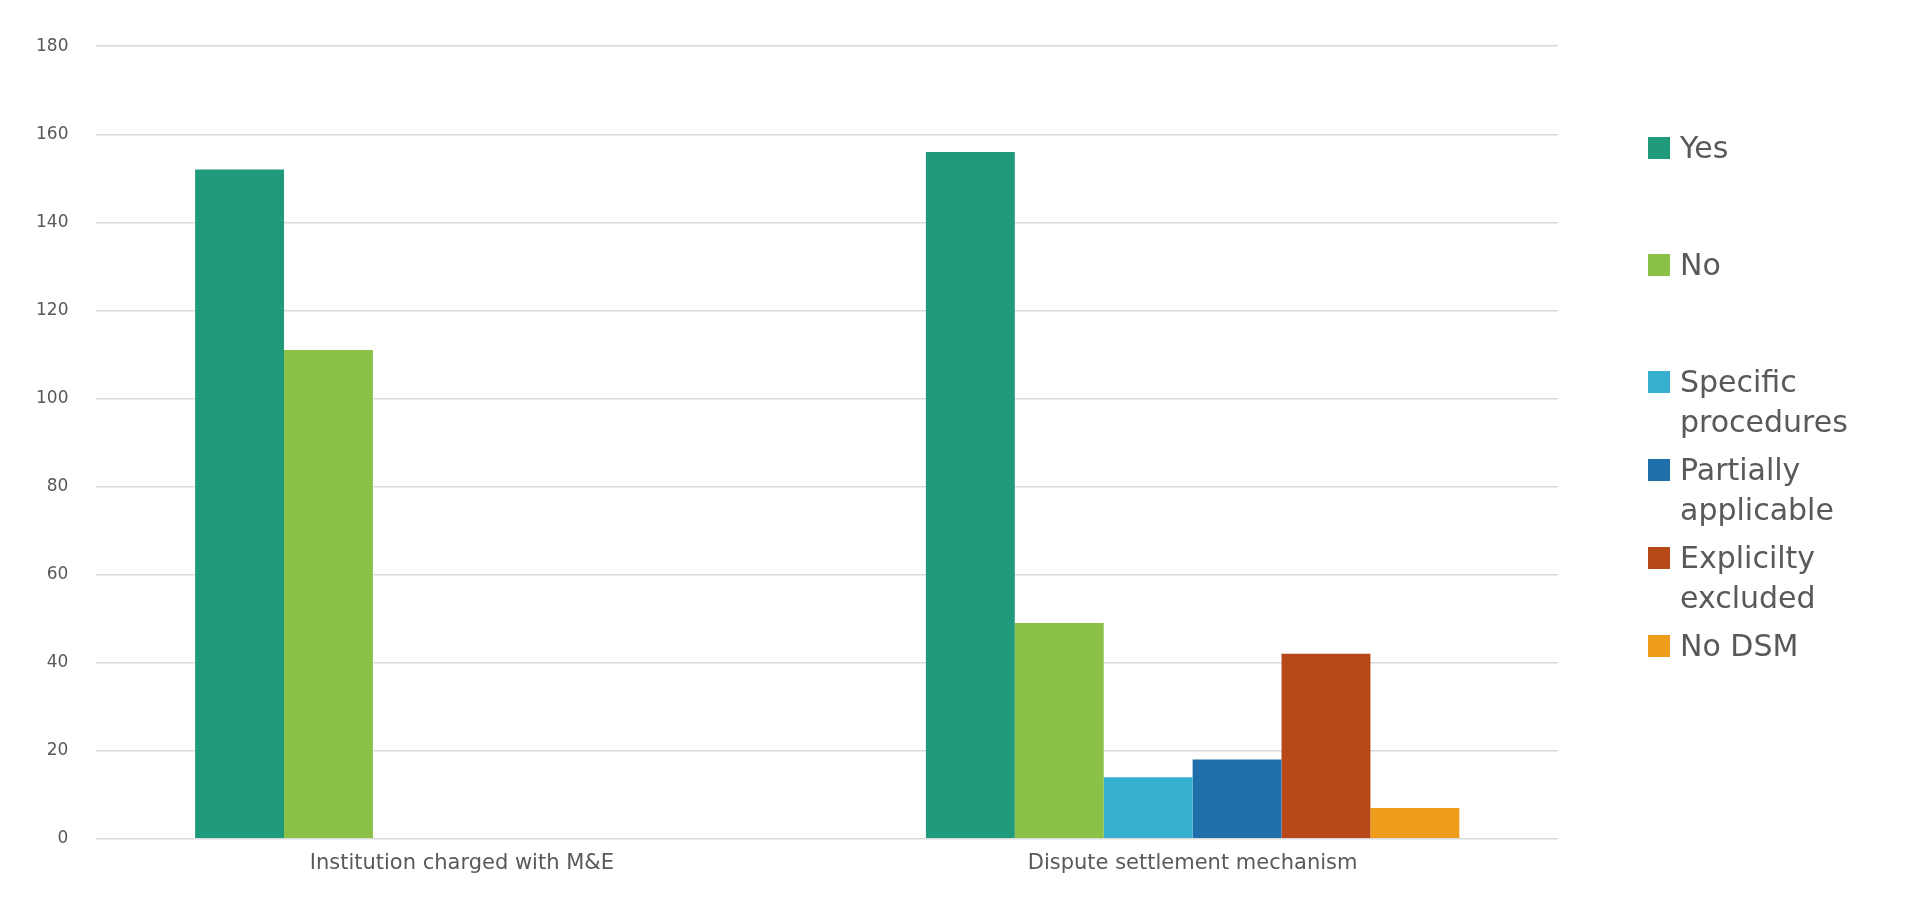  I want to click on y-tick-label: 140, so click(52, 220).